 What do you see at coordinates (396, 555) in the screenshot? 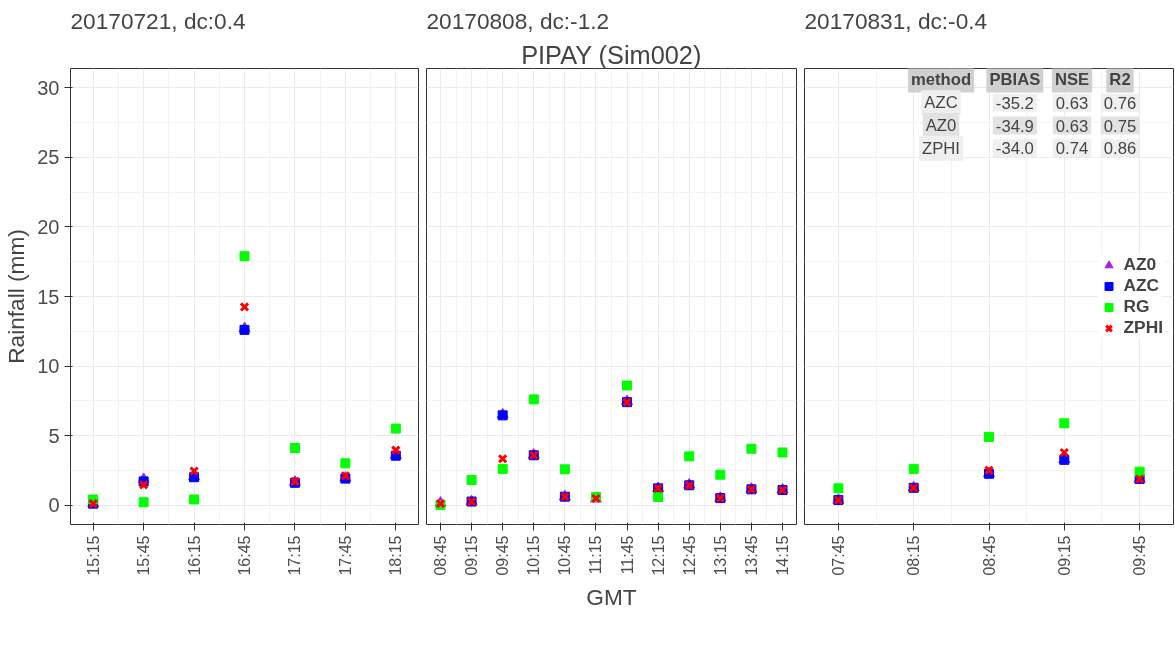
I see `x-tick-label: 18:15` at bounding box center [396, 555].